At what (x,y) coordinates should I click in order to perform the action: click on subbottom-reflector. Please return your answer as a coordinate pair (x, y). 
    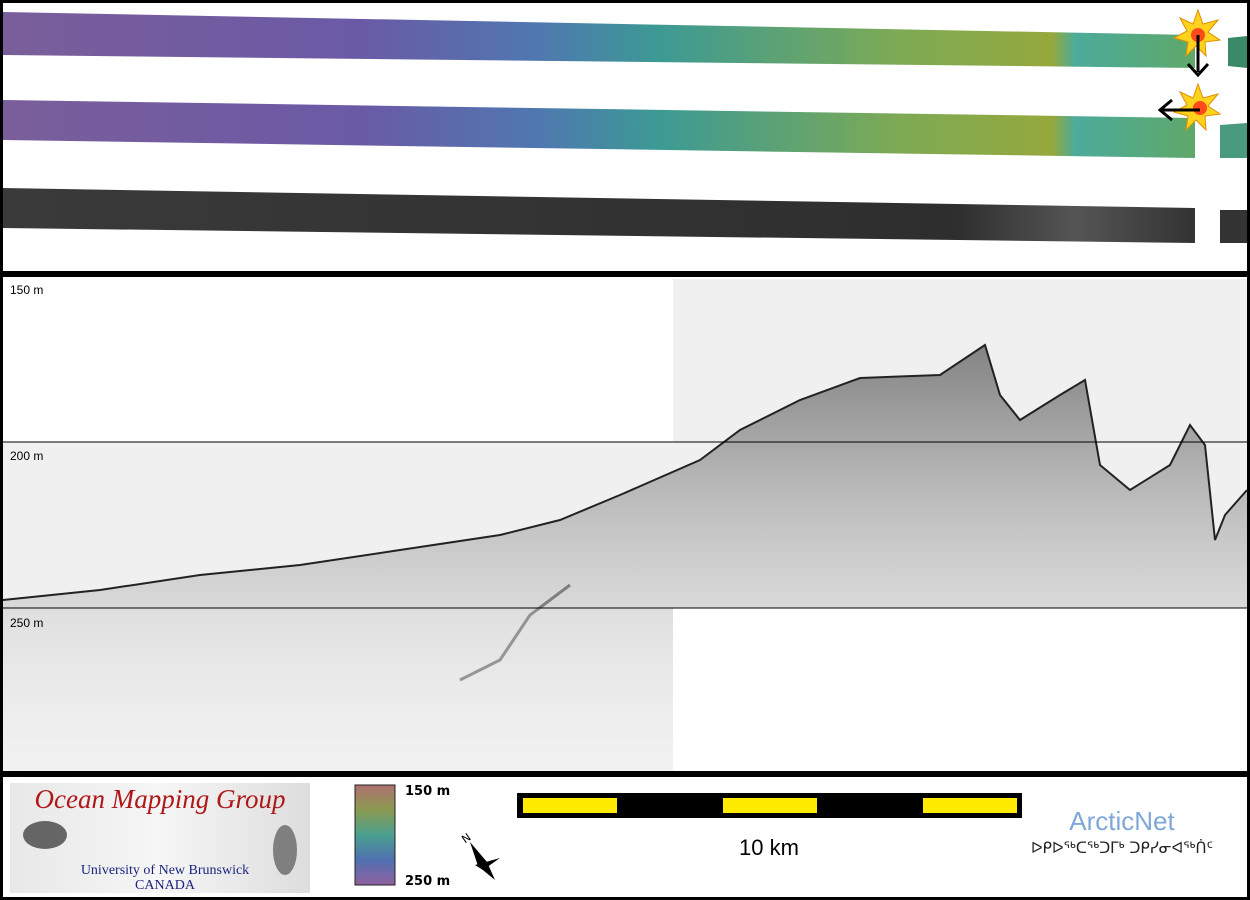
    Looking at the image, I should click on (515, 632).